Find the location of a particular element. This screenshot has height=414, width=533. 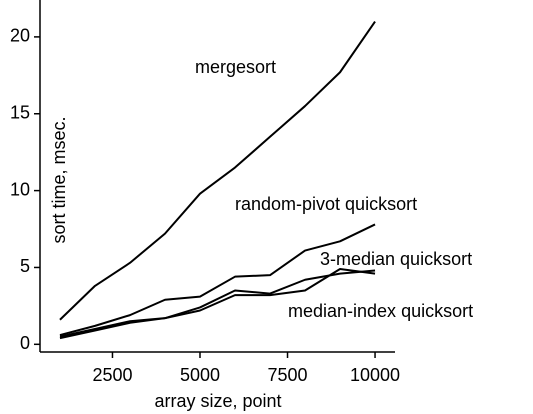

series-line is located at coordinates (217, 303).